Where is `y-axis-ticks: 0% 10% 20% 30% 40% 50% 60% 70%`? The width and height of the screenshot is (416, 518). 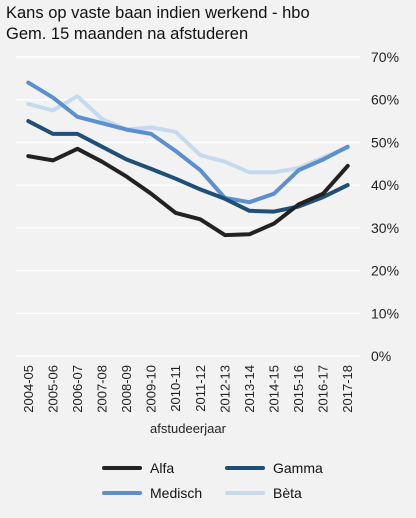
y-axis-ticks: 0% 10% 20% 30% 40% 50% 60% 70% is located at coordinates (385, 206).